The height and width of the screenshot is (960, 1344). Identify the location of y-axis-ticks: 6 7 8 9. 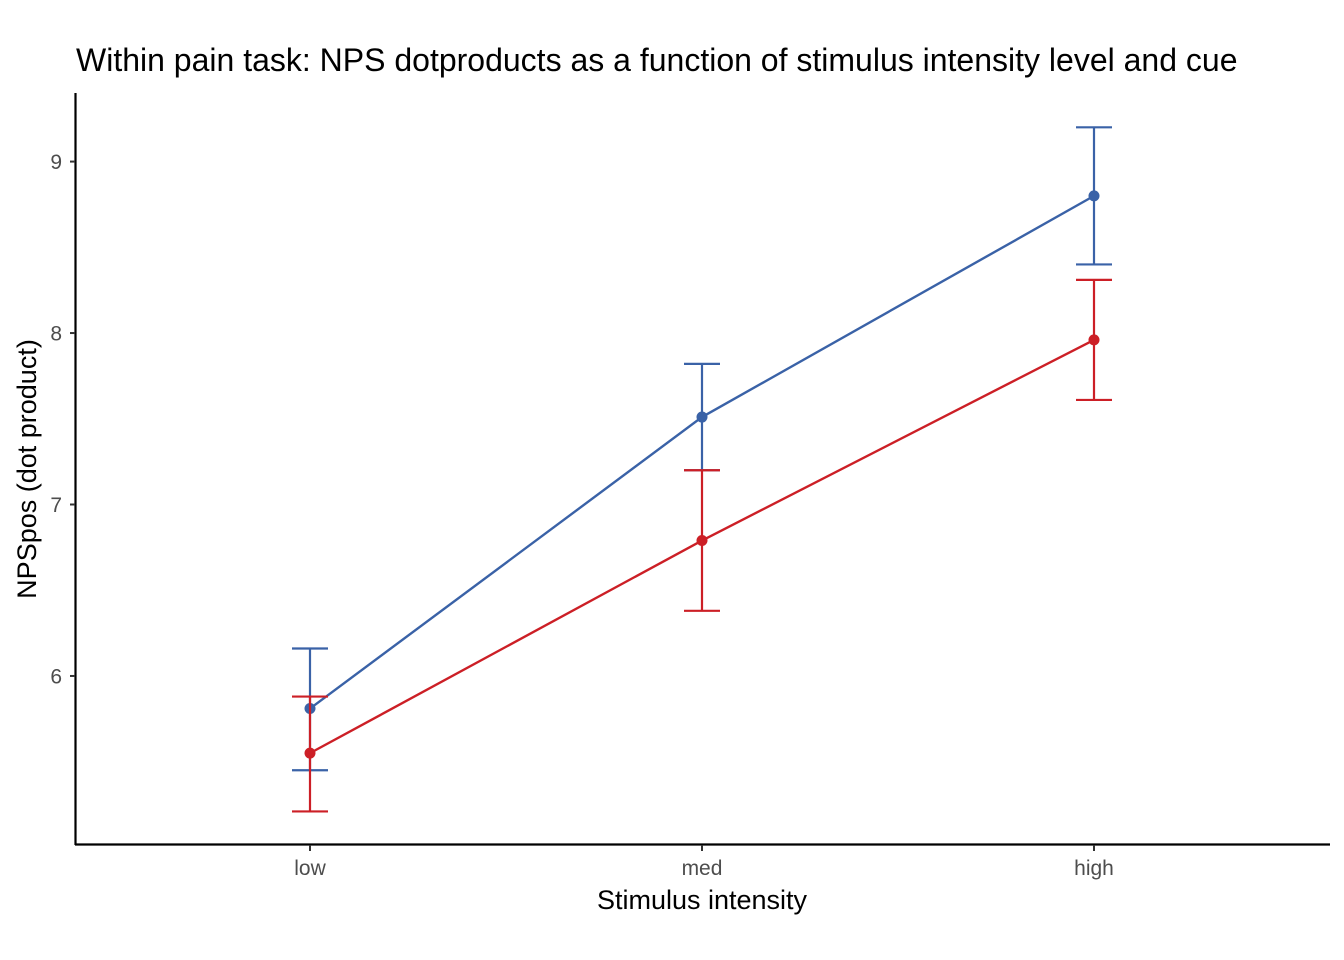
(62, 419).